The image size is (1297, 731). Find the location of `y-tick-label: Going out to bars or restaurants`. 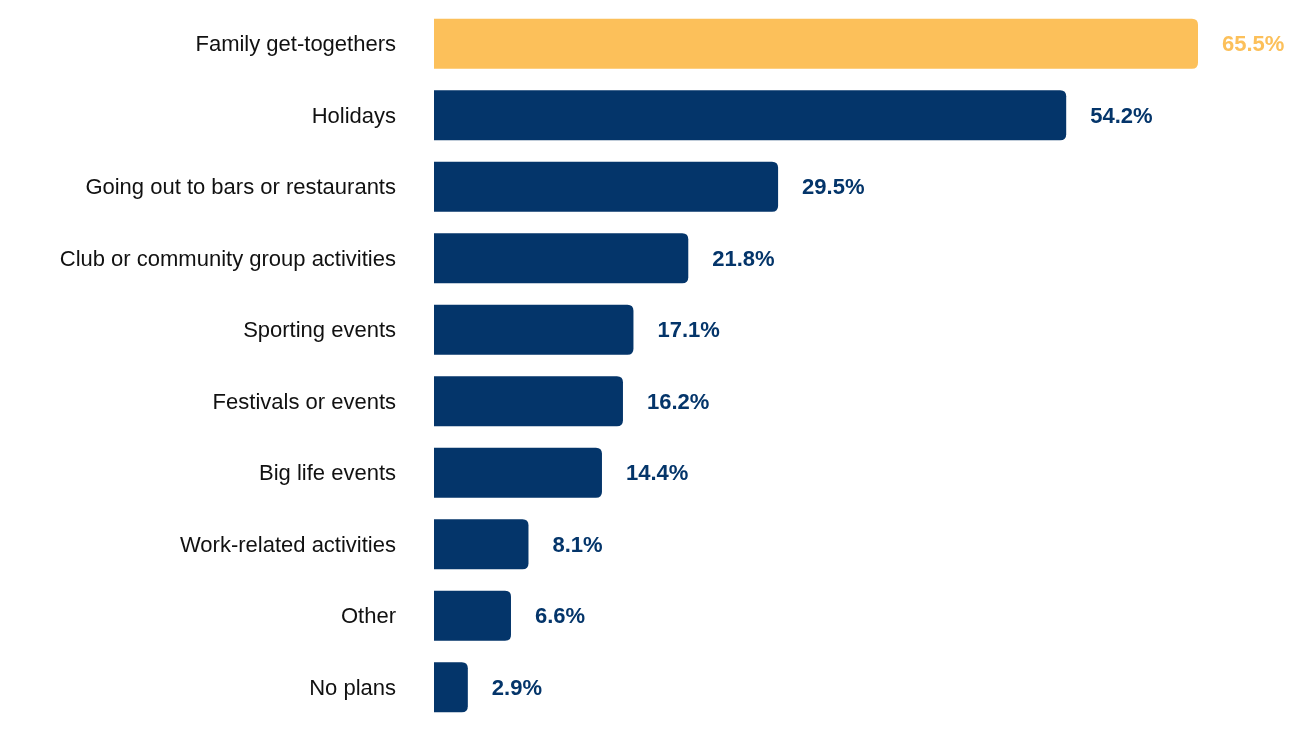

y-tick-label: Going out to bars or restaurants is located at coordinates (240, 187).